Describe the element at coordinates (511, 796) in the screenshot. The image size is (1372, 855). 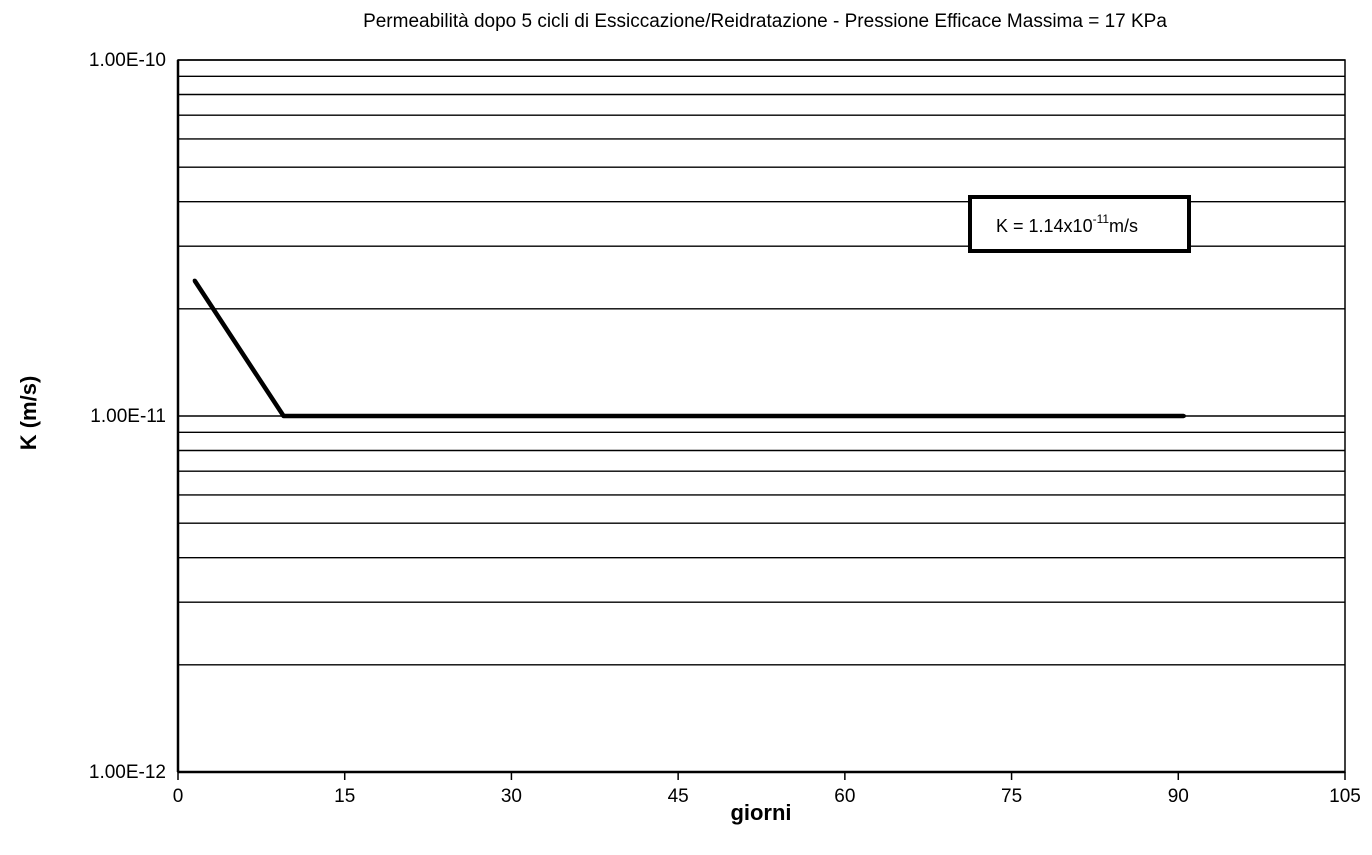
I see `x-tick-label: 30` at that location.